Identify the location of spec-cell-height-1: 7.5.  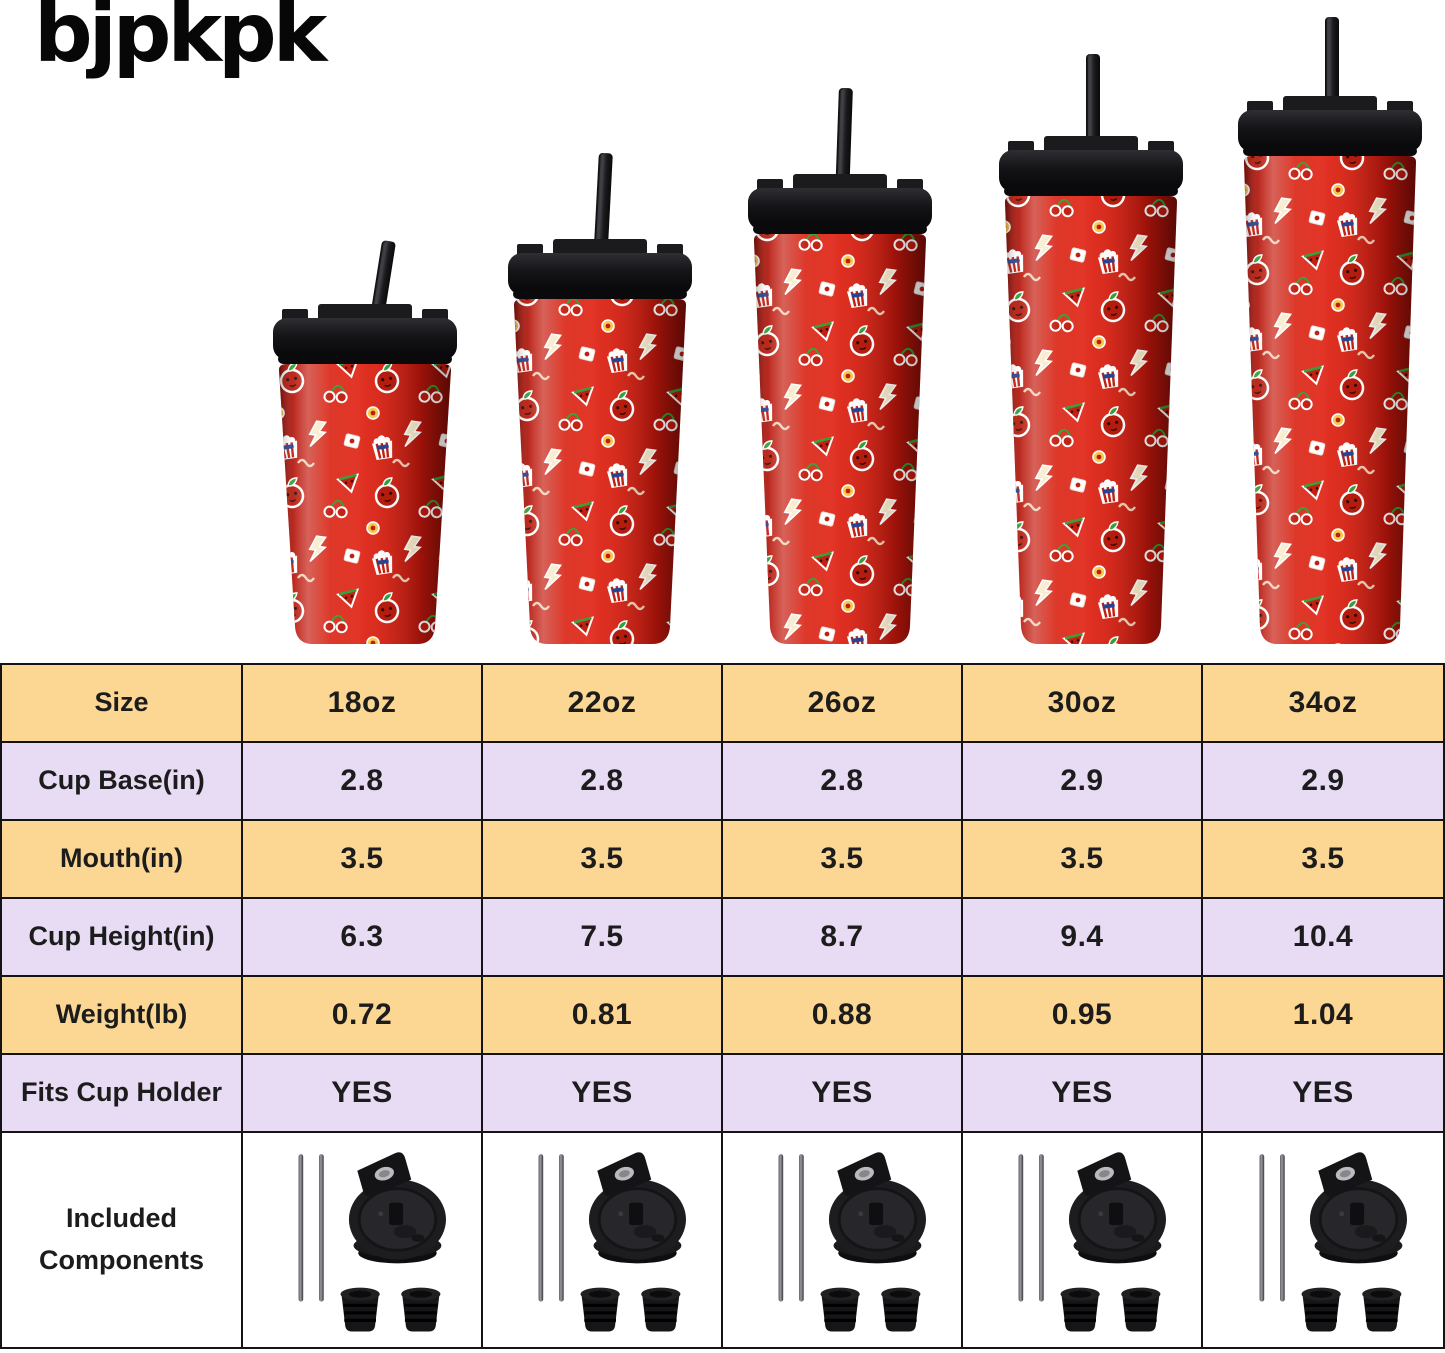
(603, 938).